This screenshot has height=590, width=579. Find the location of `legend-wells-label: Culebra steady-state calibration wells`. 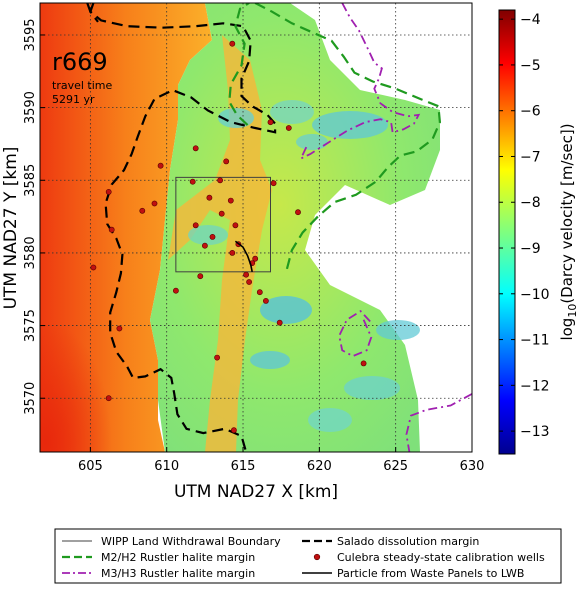

legend-wells-label: Culebra steady-state calibration wells is located at coordinates (441, 557).